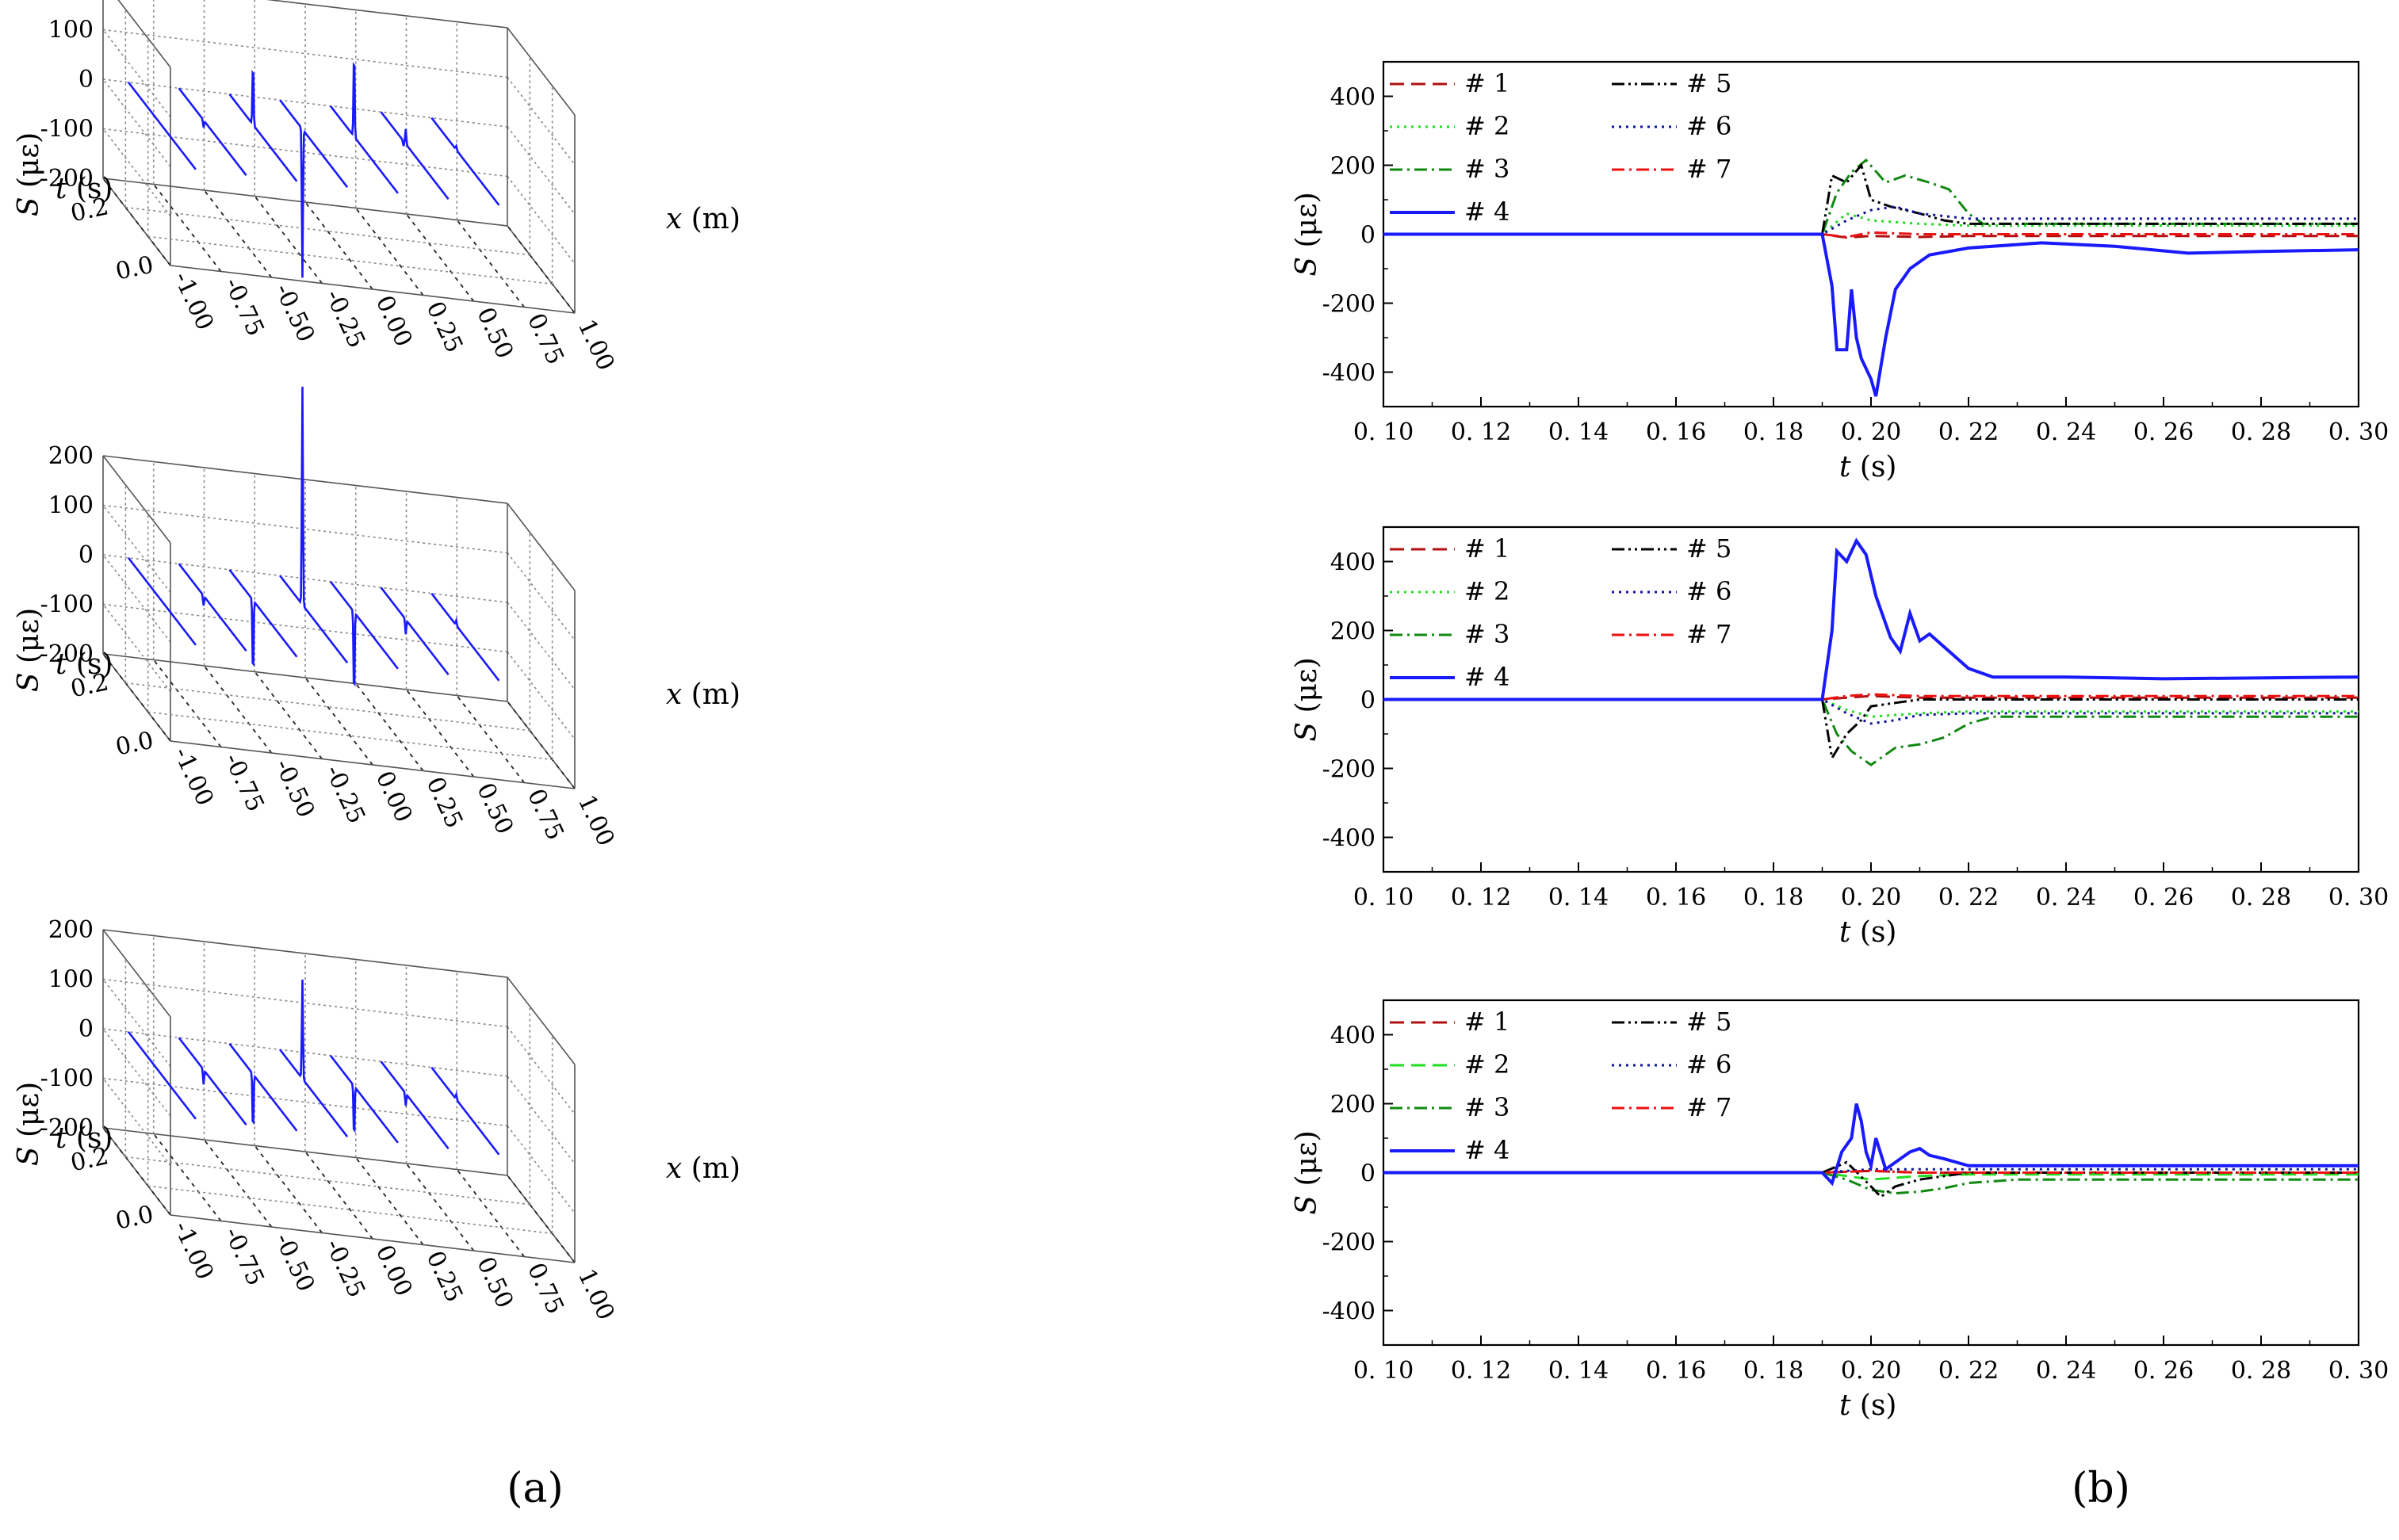 The height and width of the screenshot is (1540, 2399). Describe the element at coordinates (1871, 235) in the screenshot. I see `series-line-n7` at that location.